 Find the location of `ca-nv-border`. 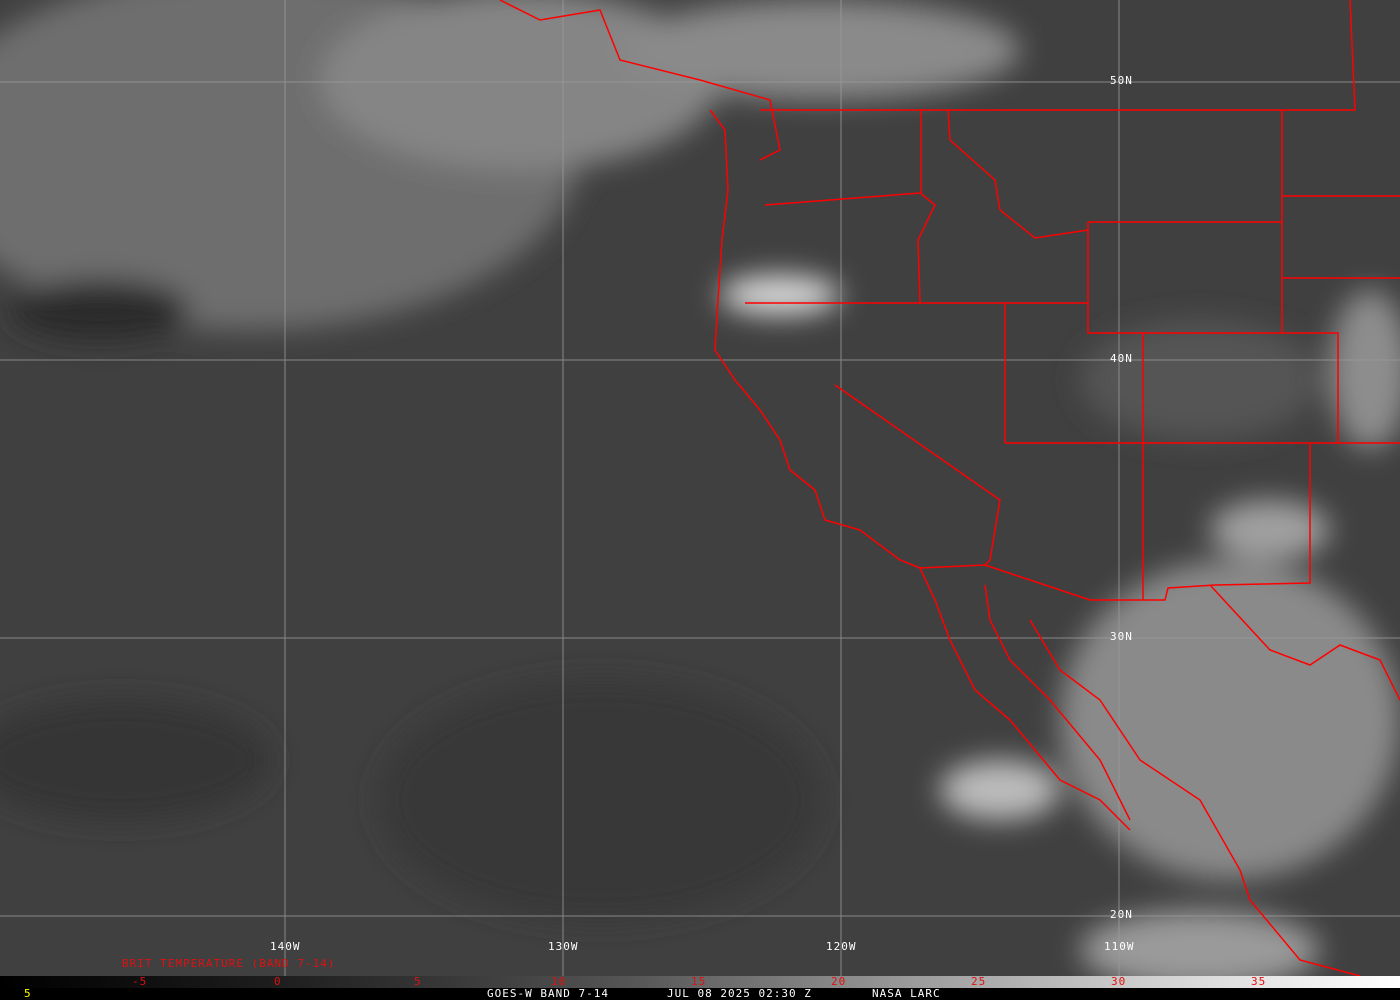

ca-nv-border is located at coordinates (917, 475).